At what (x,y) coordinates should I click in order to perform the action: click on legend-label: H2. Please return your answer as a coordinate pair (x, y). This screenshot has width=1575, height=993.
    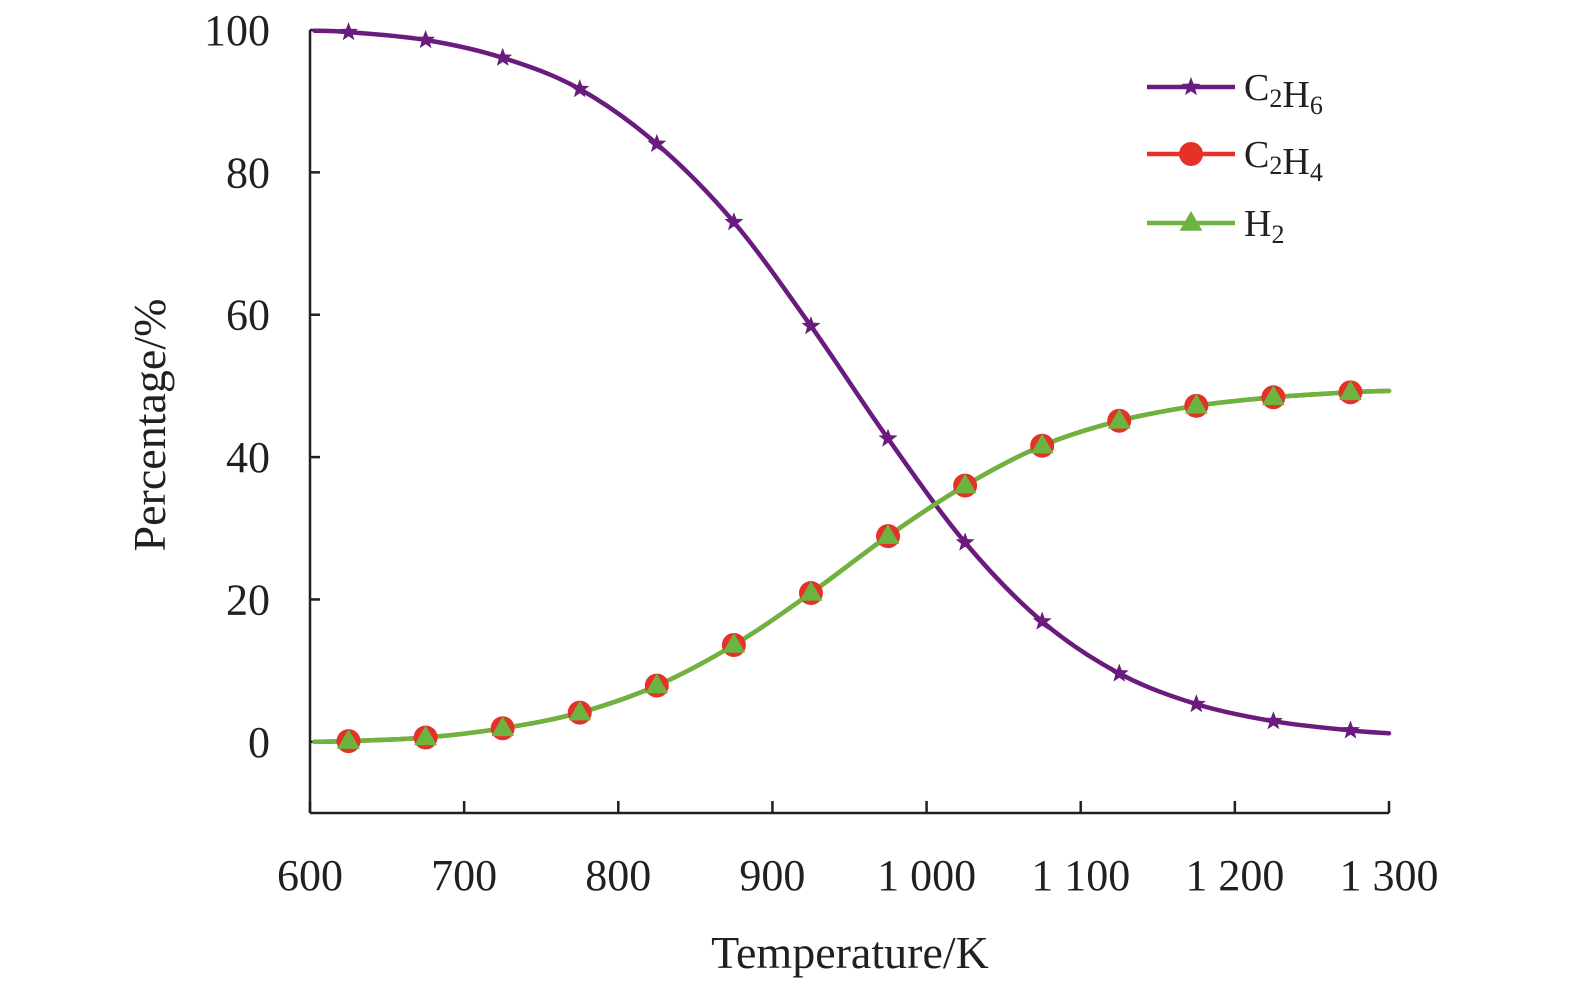
    Looking at the image, I should click on (1264, 226).